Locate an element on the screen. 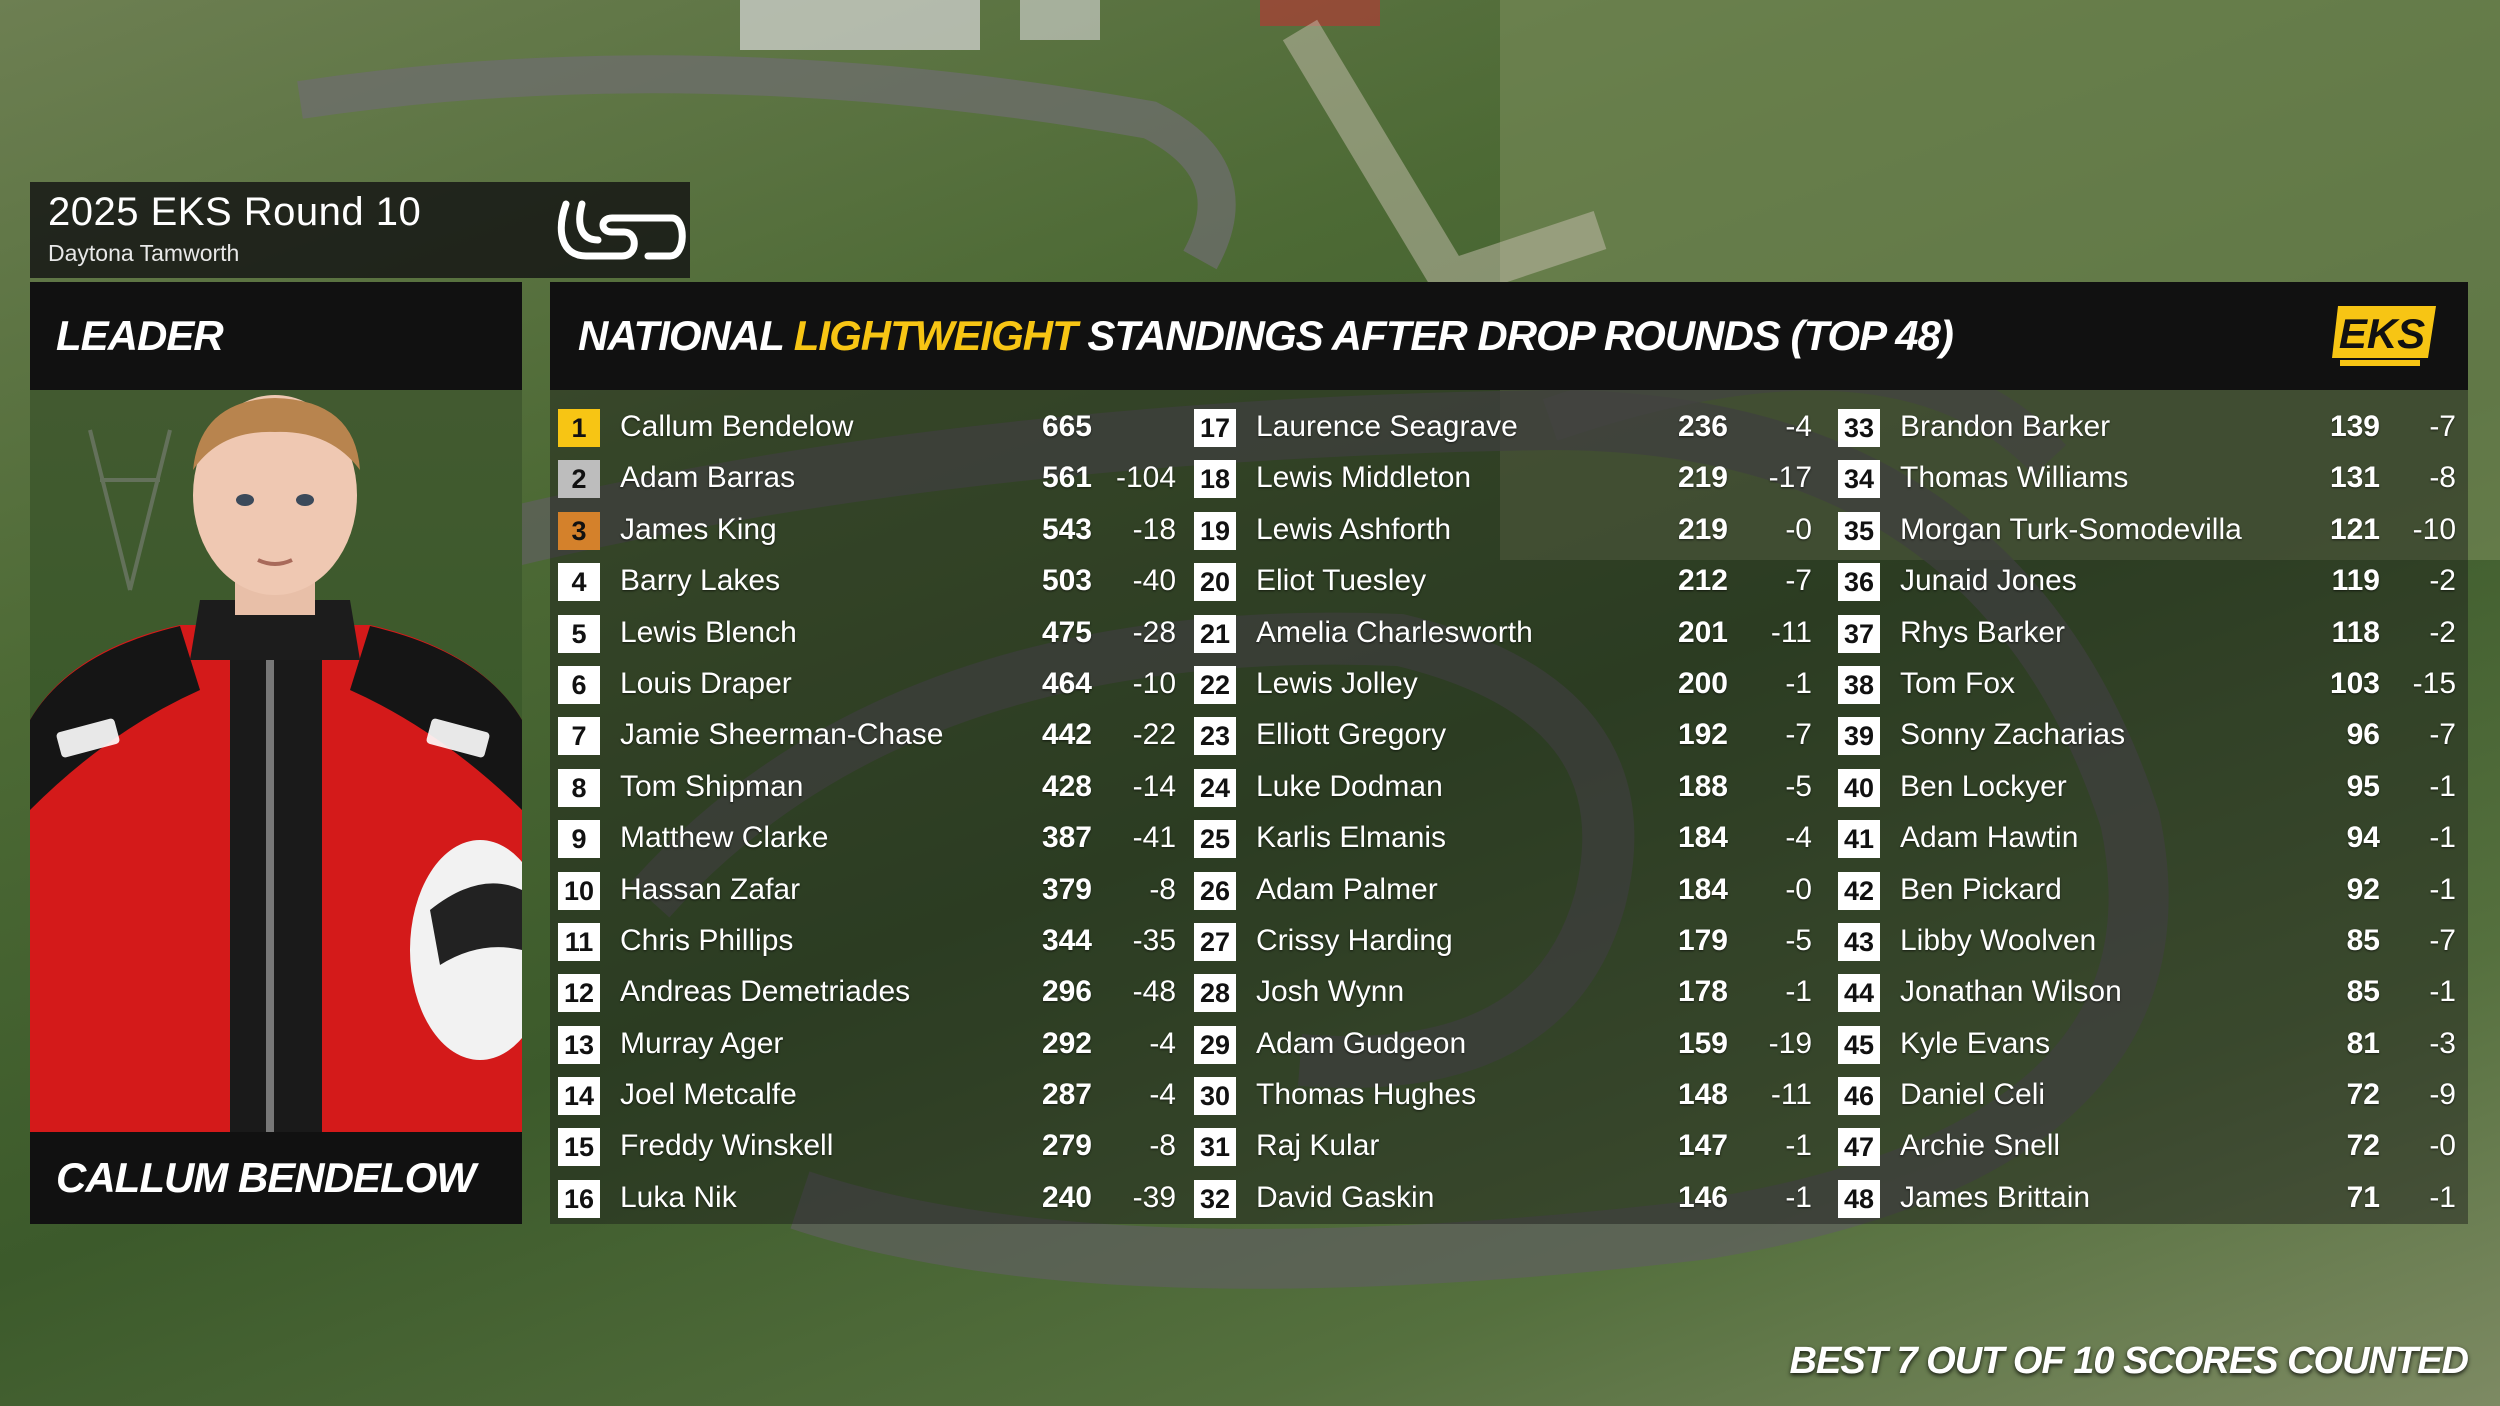 Image resolution: width=2500 pixels, height=1406 pixels. dropped-points: -48 is located at coordinates (1154, 992).